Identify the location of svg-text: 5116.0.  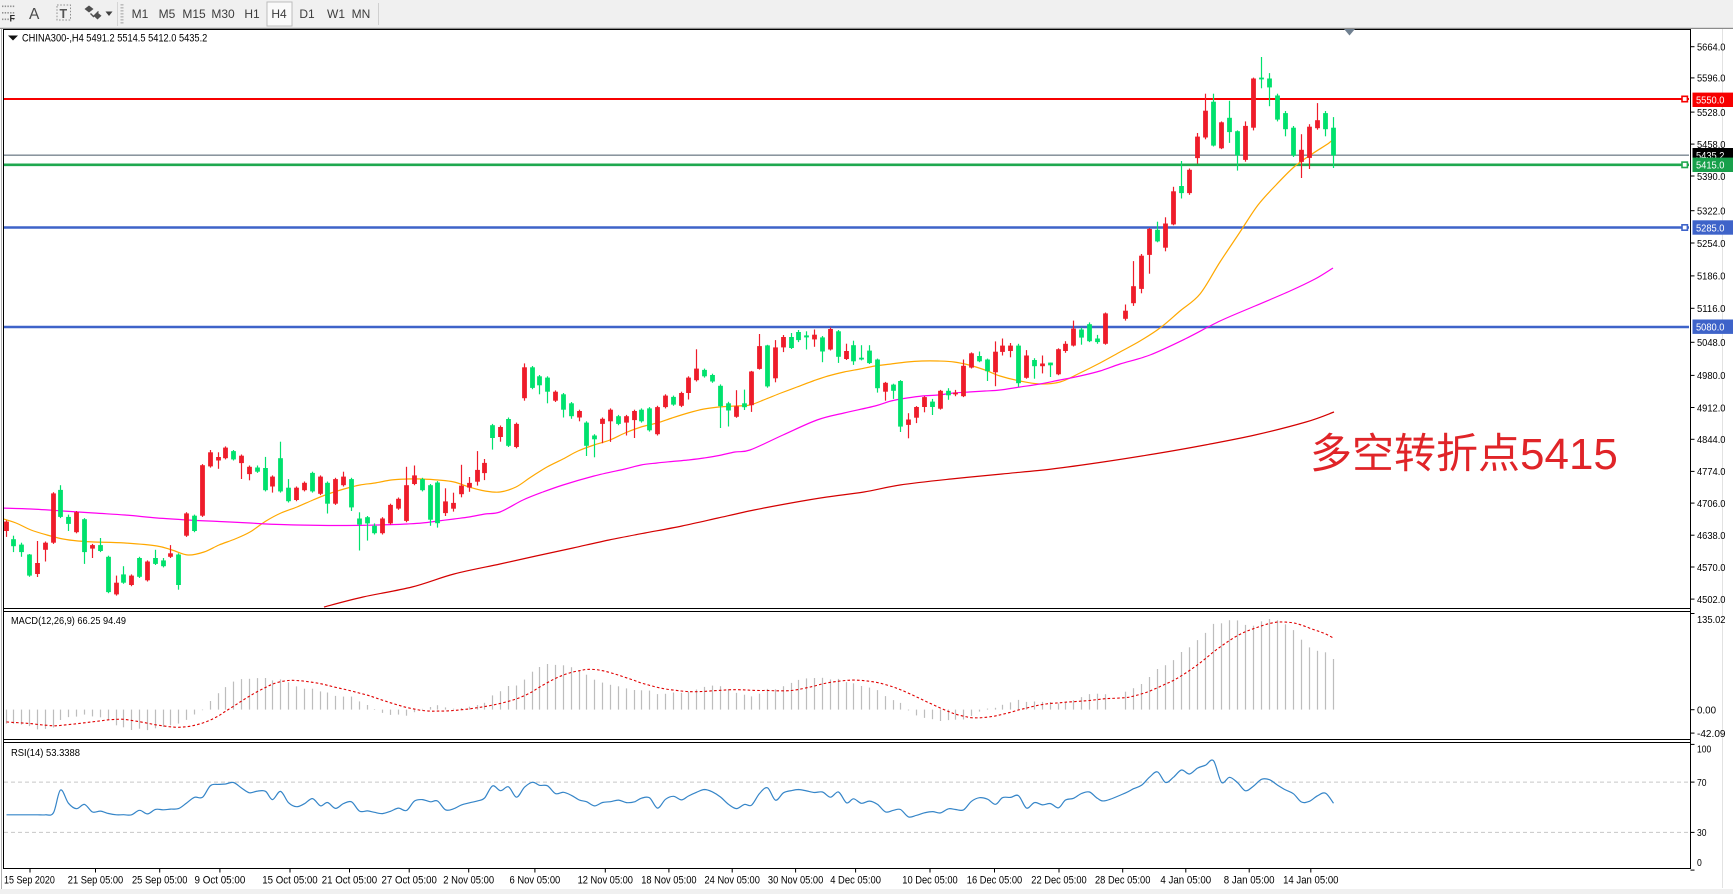
(1711, 309).